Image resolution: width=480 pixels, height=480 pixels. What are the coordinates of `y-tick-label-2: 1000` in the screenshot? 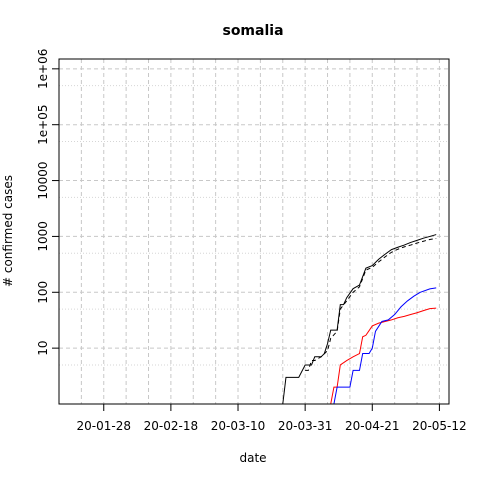 It's located at (43, 236).